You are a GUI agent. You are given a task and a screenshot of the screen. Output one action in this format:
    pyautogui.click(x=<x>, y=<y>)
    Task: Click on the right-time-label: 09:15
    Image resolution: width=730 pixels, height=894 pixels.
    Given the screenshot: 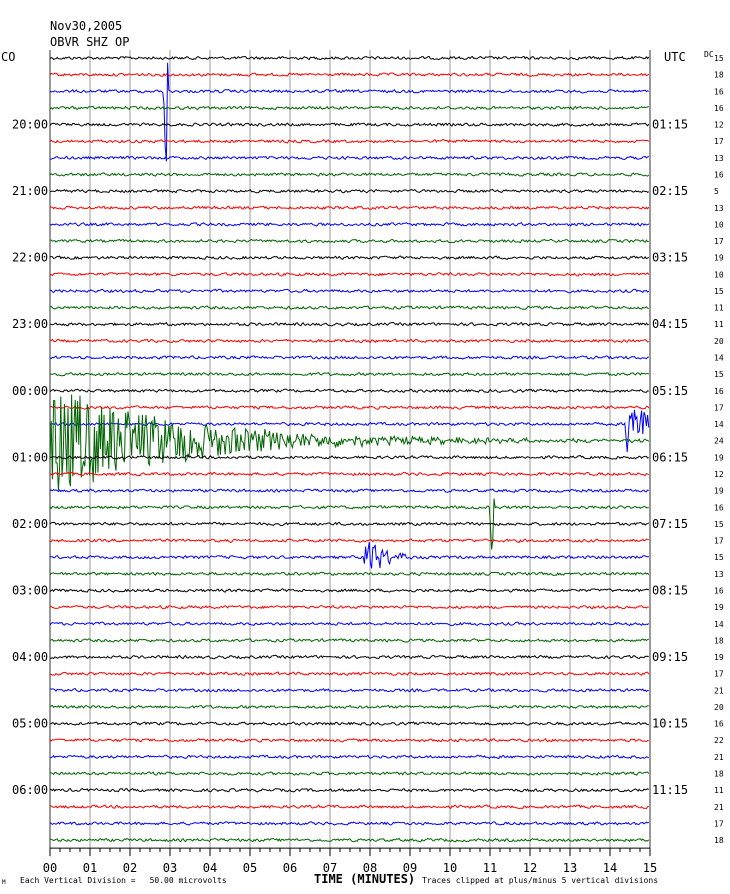 What is the action you would take?
    pyautogui.click(x=670, y=657)
    